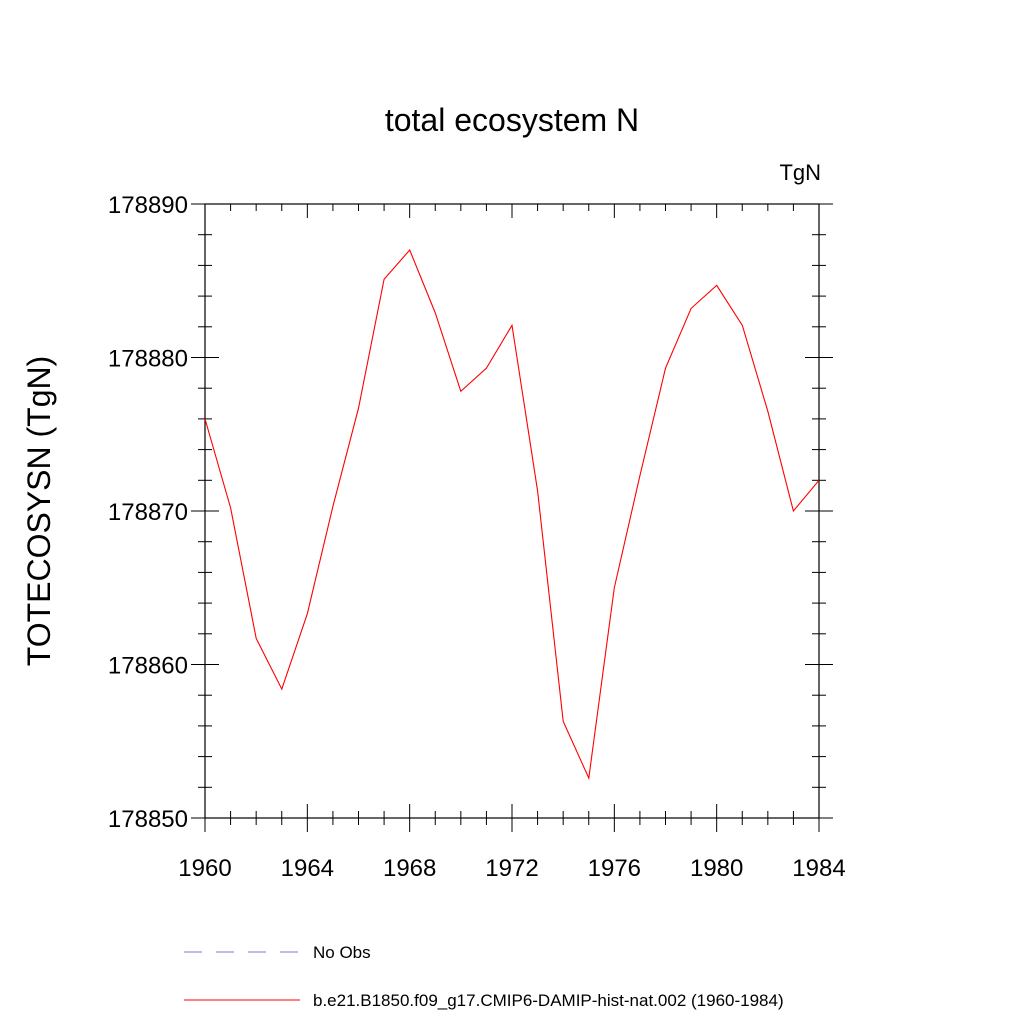 Image resolution: width=1024 pixels, height=1024 pixels. Describe the element at coordinates (148, 359) in the screenshot. I see `y-tick-label: 178880` at that location.